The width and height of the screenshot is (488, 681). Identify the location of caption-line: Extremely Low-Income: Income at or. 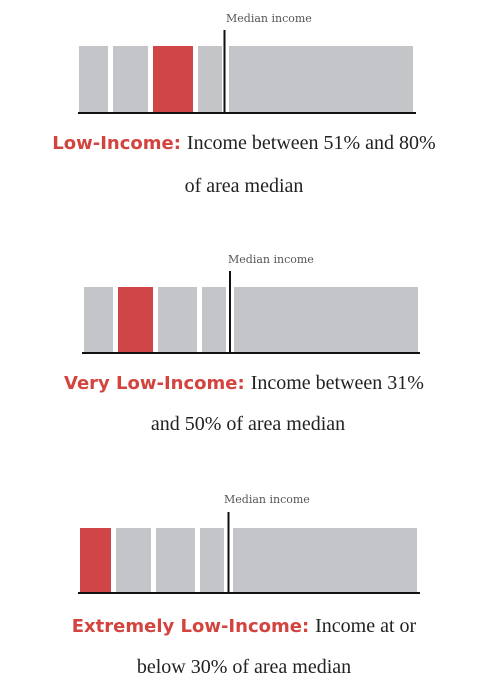
(244, 626).